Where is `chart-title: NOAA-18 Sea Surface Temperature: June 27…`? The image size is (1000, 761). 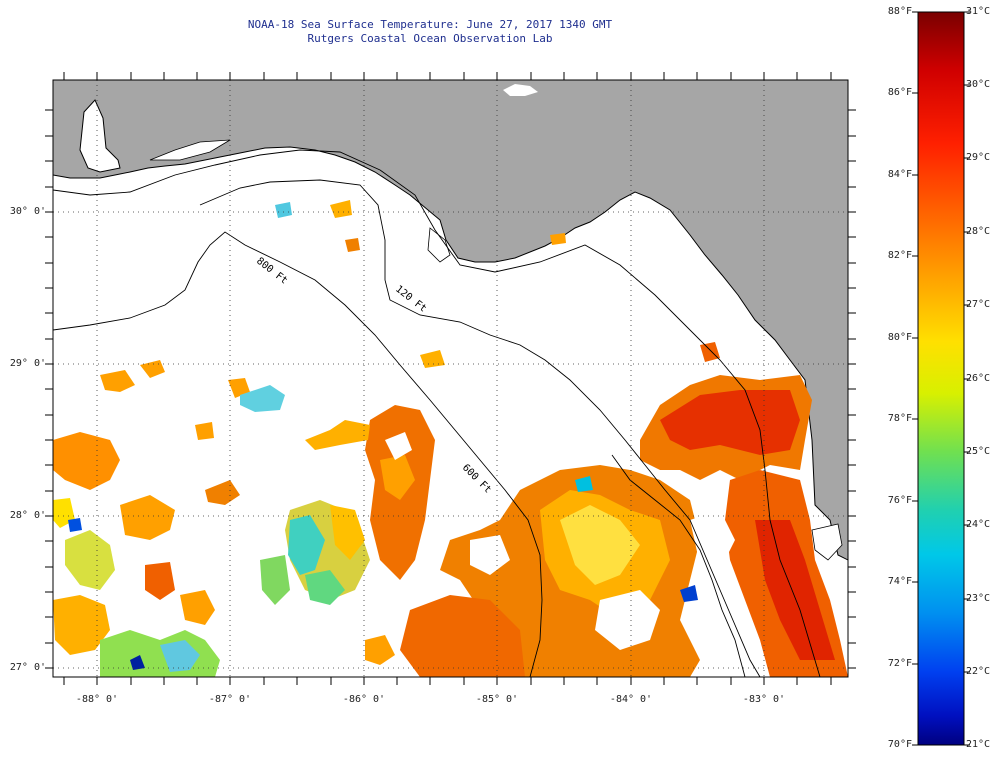
chart-title: NOAA-18 Sea Surface Temperature: June 27… is located at coordinates (430, 32).